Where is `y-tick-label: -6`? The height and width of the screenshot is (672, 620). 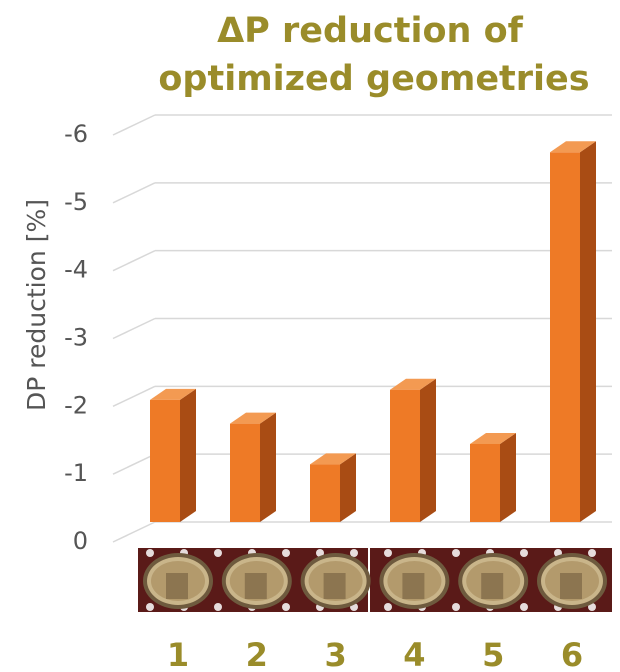 y-tick-label: -6 is located at coordinates (76, 134).